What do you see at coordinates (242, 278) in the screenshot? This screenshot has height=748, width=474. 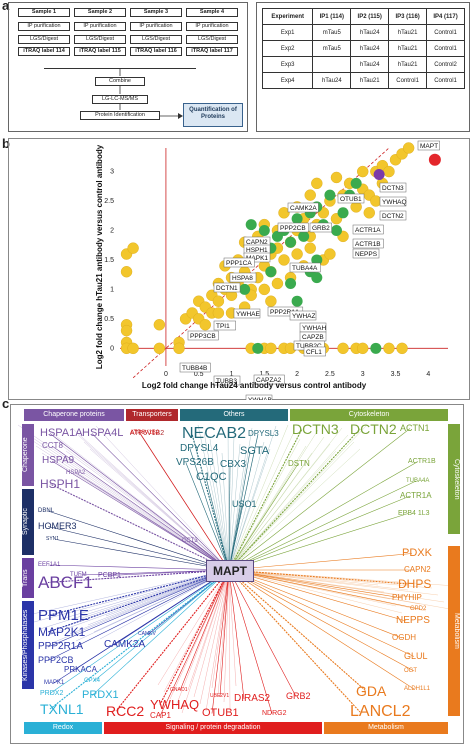 I see `annotation-label: HSPA8` at bounding box center [242, 278].